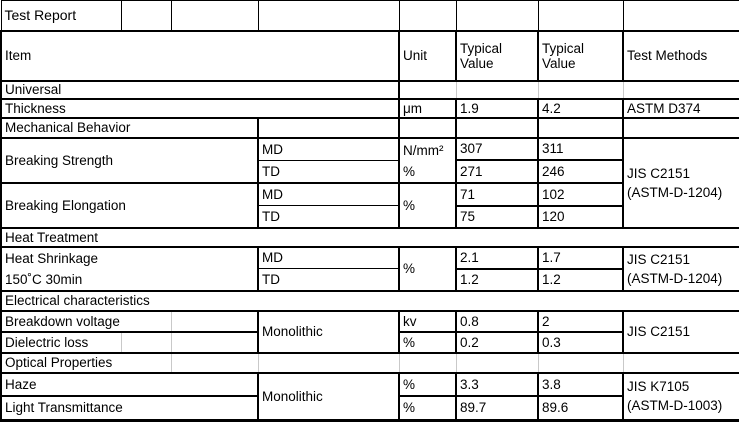 Image resolution: width=739 pixels, height=431 pixels. I want to click on row-breaking-elongation-md: Breaking Elongation MD % 71 102, so click(369, 205).